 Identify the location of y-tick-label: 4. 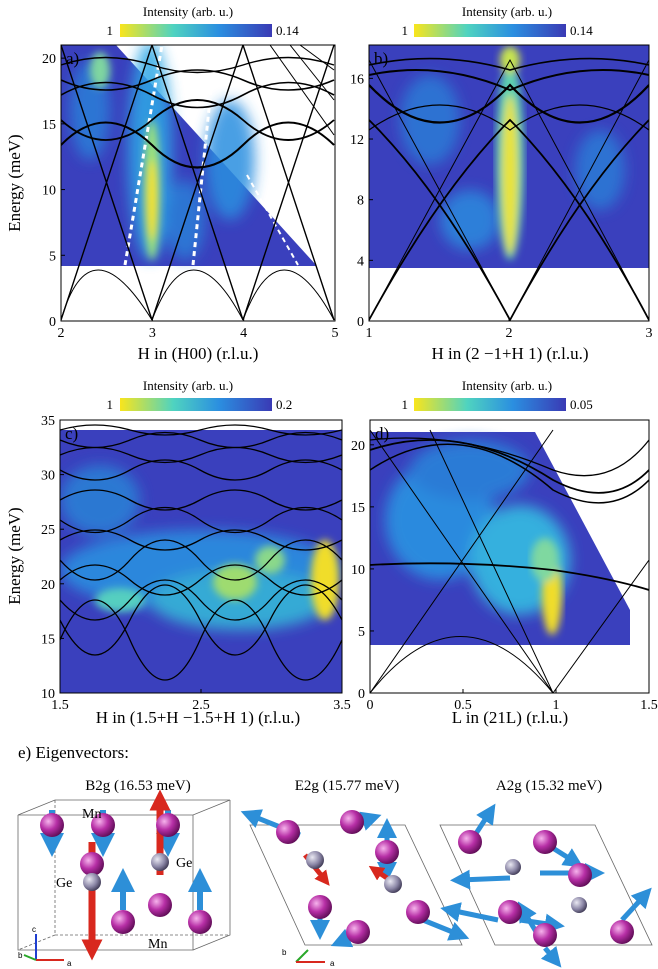
(360, 261).